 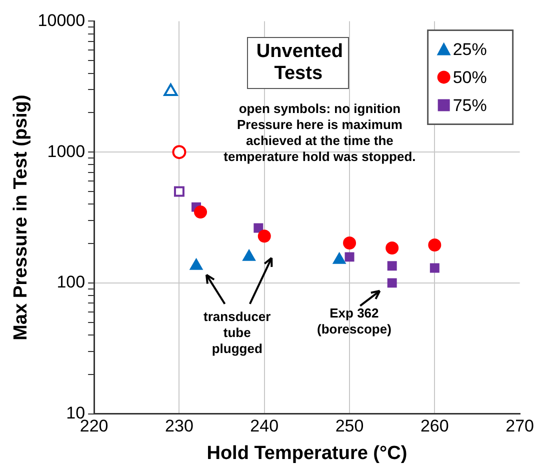 What do you see at coordinates (62, 20) in the screenshot?
I see `y-tick-label: 10000` at bounding box center [62, 20].